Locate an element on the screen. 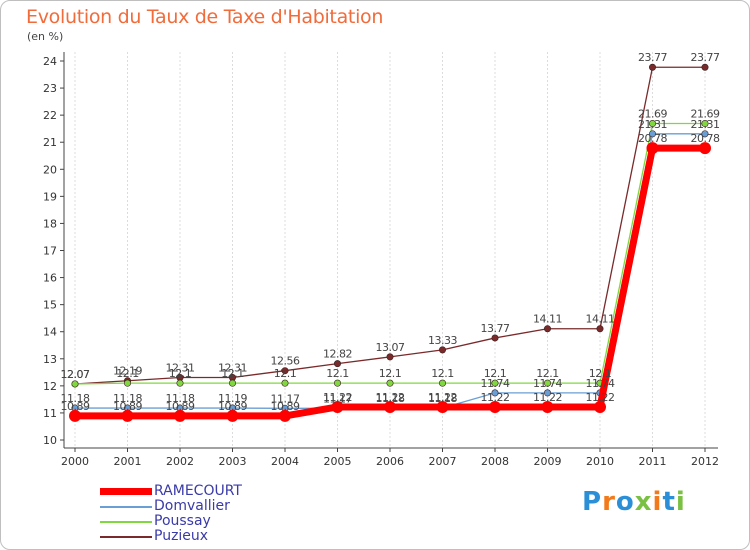  proxiti-logo: Proxiti is located at coordinates (634, 502).